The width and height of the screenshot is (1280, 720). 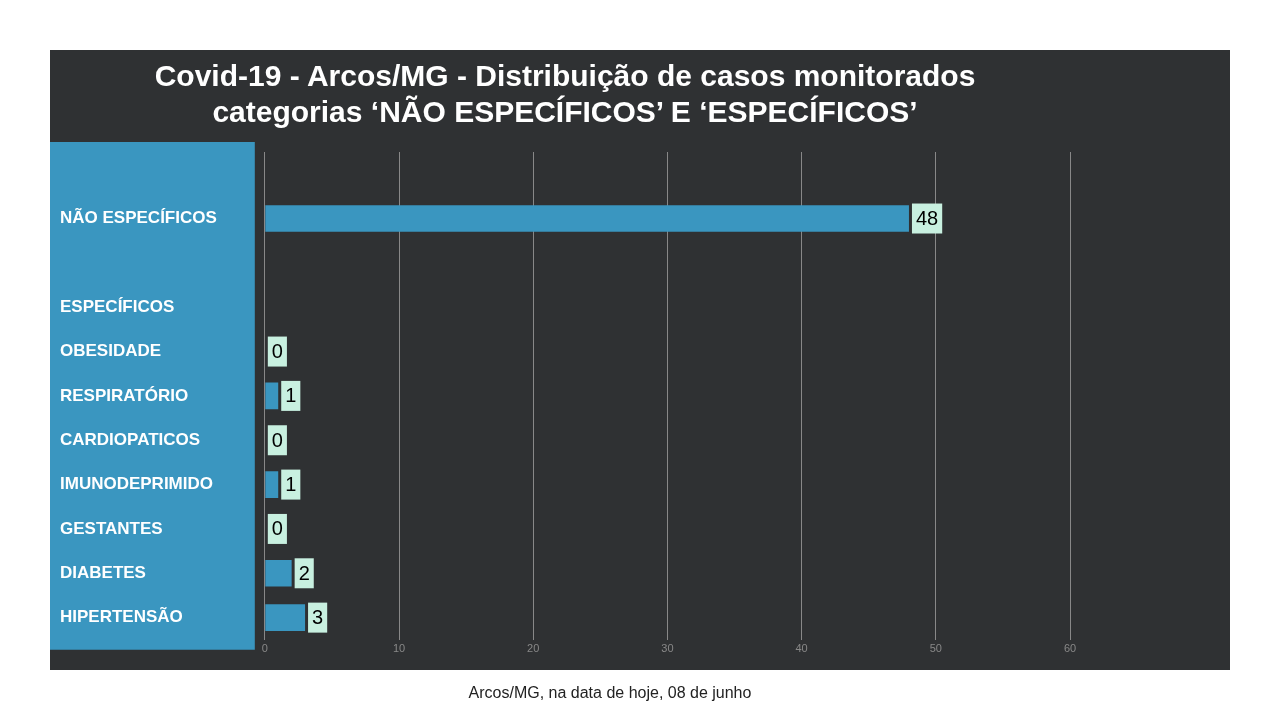 What do you see at coordinates (136, 484) in the screenshot?
I see `y-tick-label: IMUNODEPRIMIDO` at bounding box center [136, 484].